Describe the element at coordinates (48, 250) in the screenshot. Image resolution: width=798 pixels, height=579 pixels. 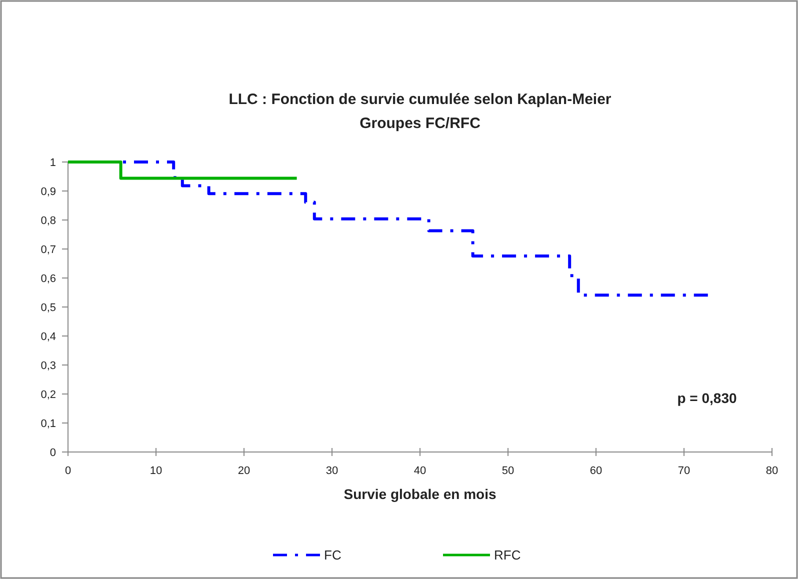
I see `y-tick-label: 0,7` at that location.